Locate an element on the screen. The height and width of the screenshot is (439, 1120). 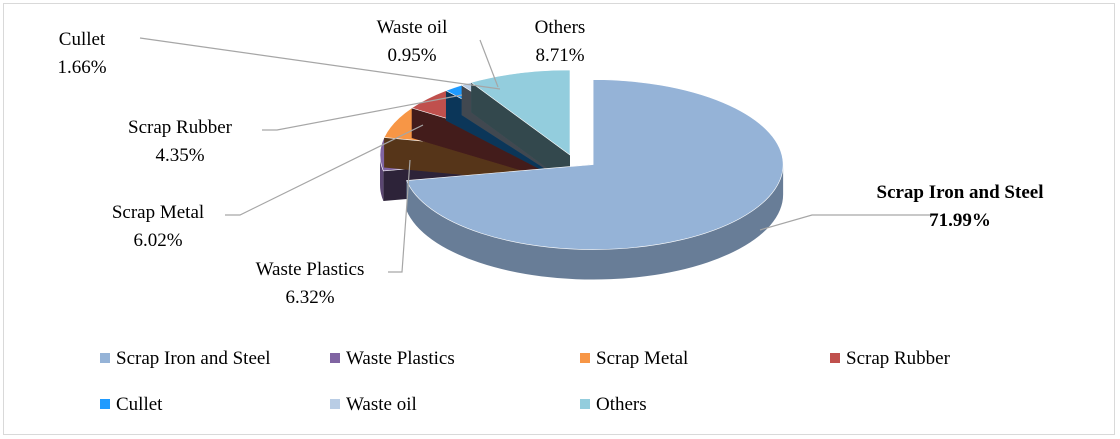
legend-swatch-scrap-metal is located at coordinates (585, 358).